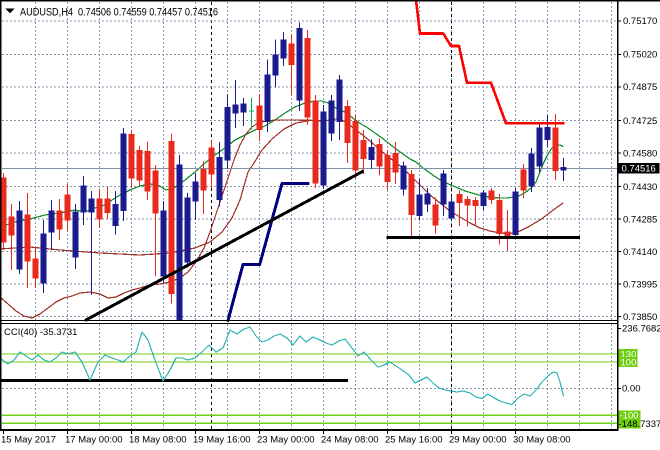 This screenshot has height=450, width=660. Describe the element at coordinates (631, 389) in the screenshot. I see `svg-text: 0.00` at that location.